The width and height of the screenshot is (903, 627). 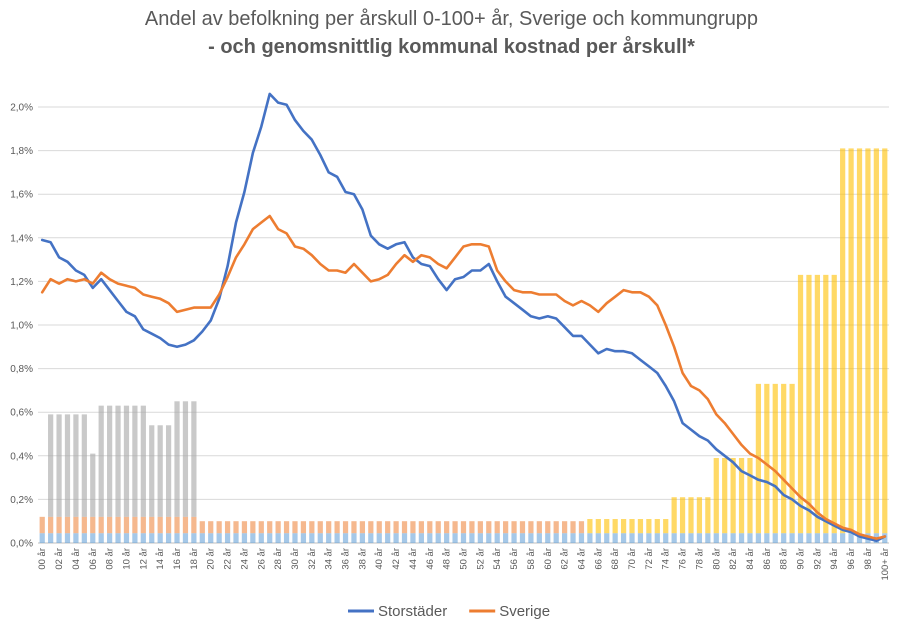 What do you see at coordinates (42, 559) in the screenshot?
I see `x-tick-label: 00 år` at bounding box center [42, 559].